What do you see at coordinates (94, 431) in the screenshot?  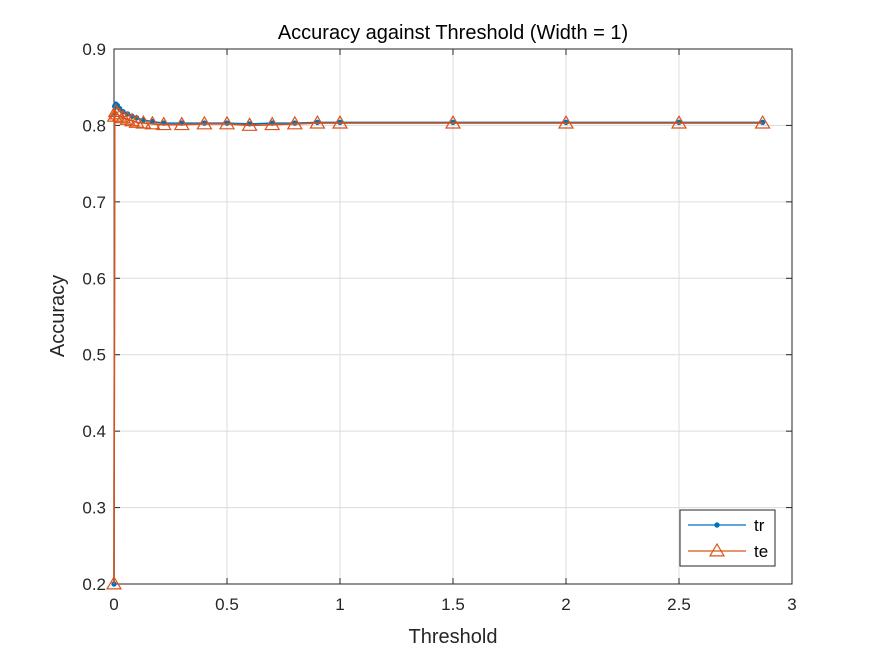 I see `y-tick-label: 0.4` at bounding box center [94, 431].